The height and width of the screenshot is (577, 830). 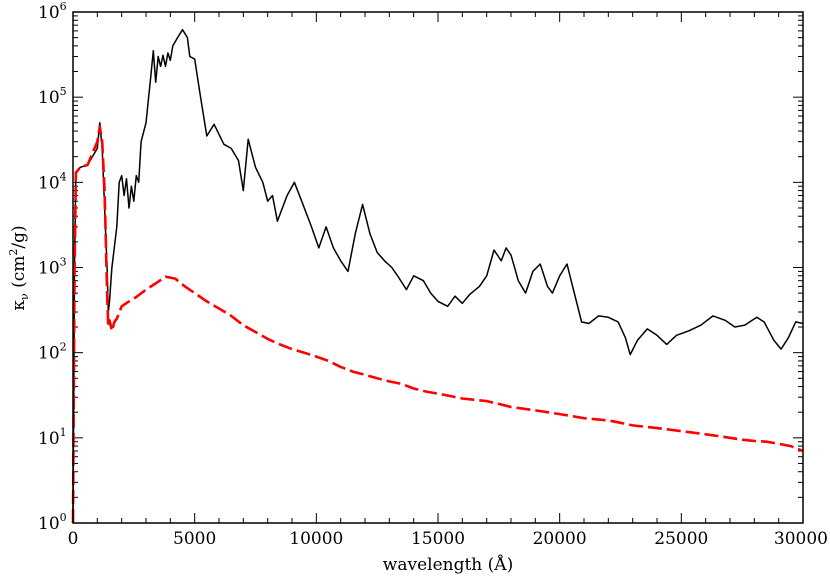 I want to click on y-axis-title-unit-superscript: 2, so click(x=13, y=252).